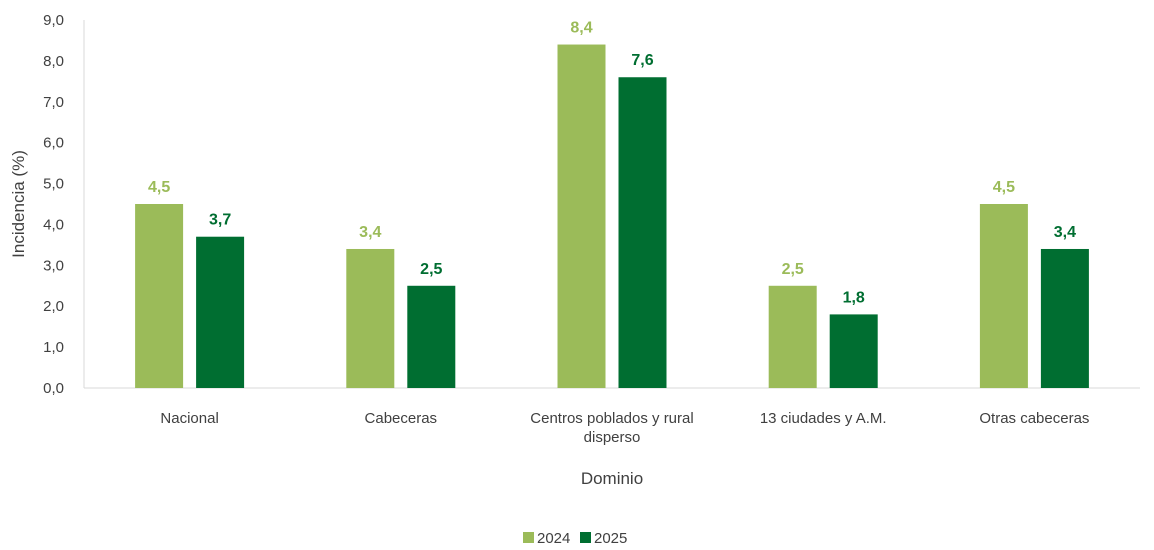 This screenshot has height=550, width=1154. What do you see at coordinates (18, 204) in the screenshot?
I see `y-axis-title: Incidencia (%)` at bounding box center [18, 204].